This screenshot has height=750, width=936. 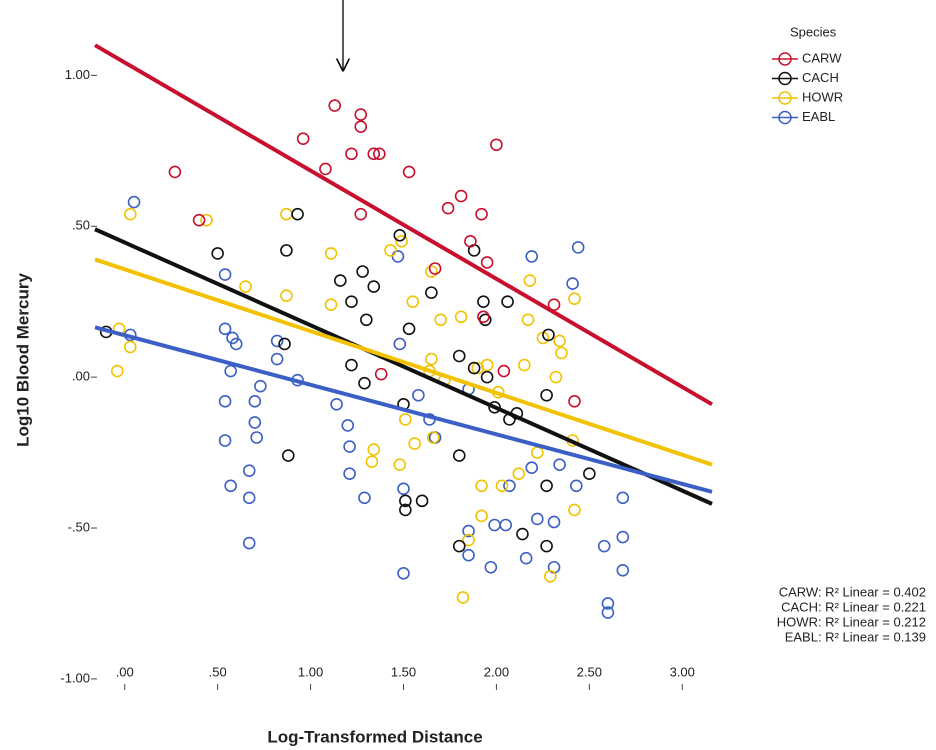 I want to click on r-squared-note: HOWR: R² Linear = 0.212, so click(x=851, y=621).